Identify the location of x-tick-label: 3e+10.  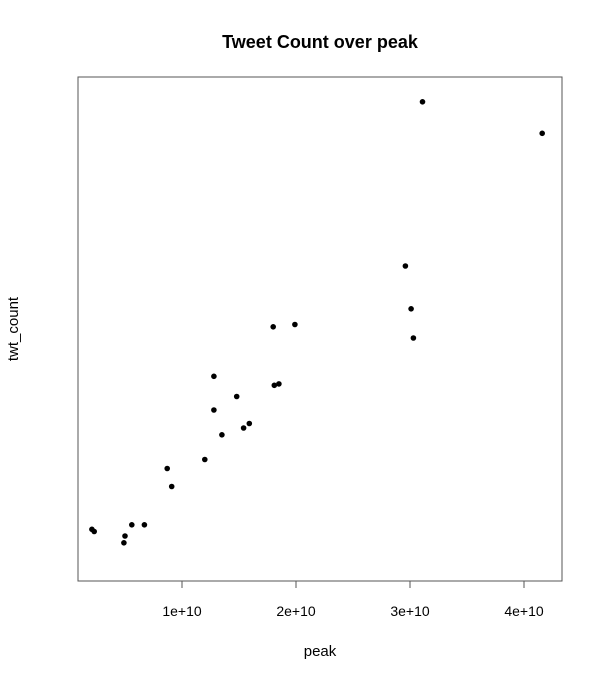
(410, 611).